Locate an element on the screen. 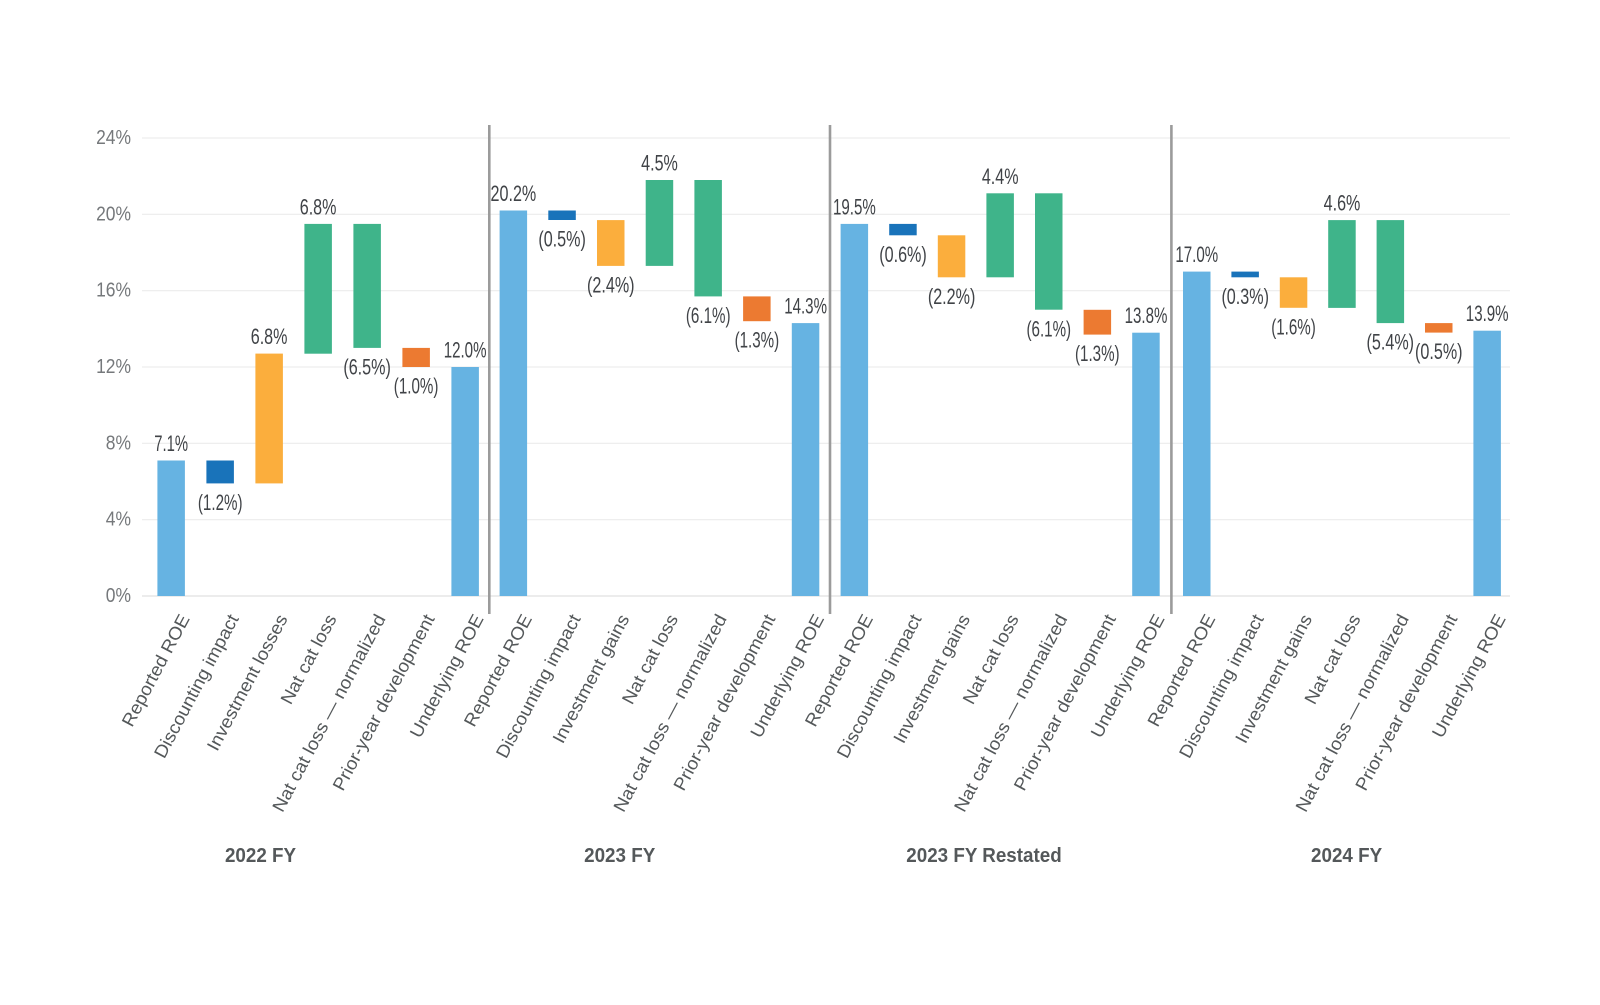  svg-text: 12% is located at coordinates (113, 366).